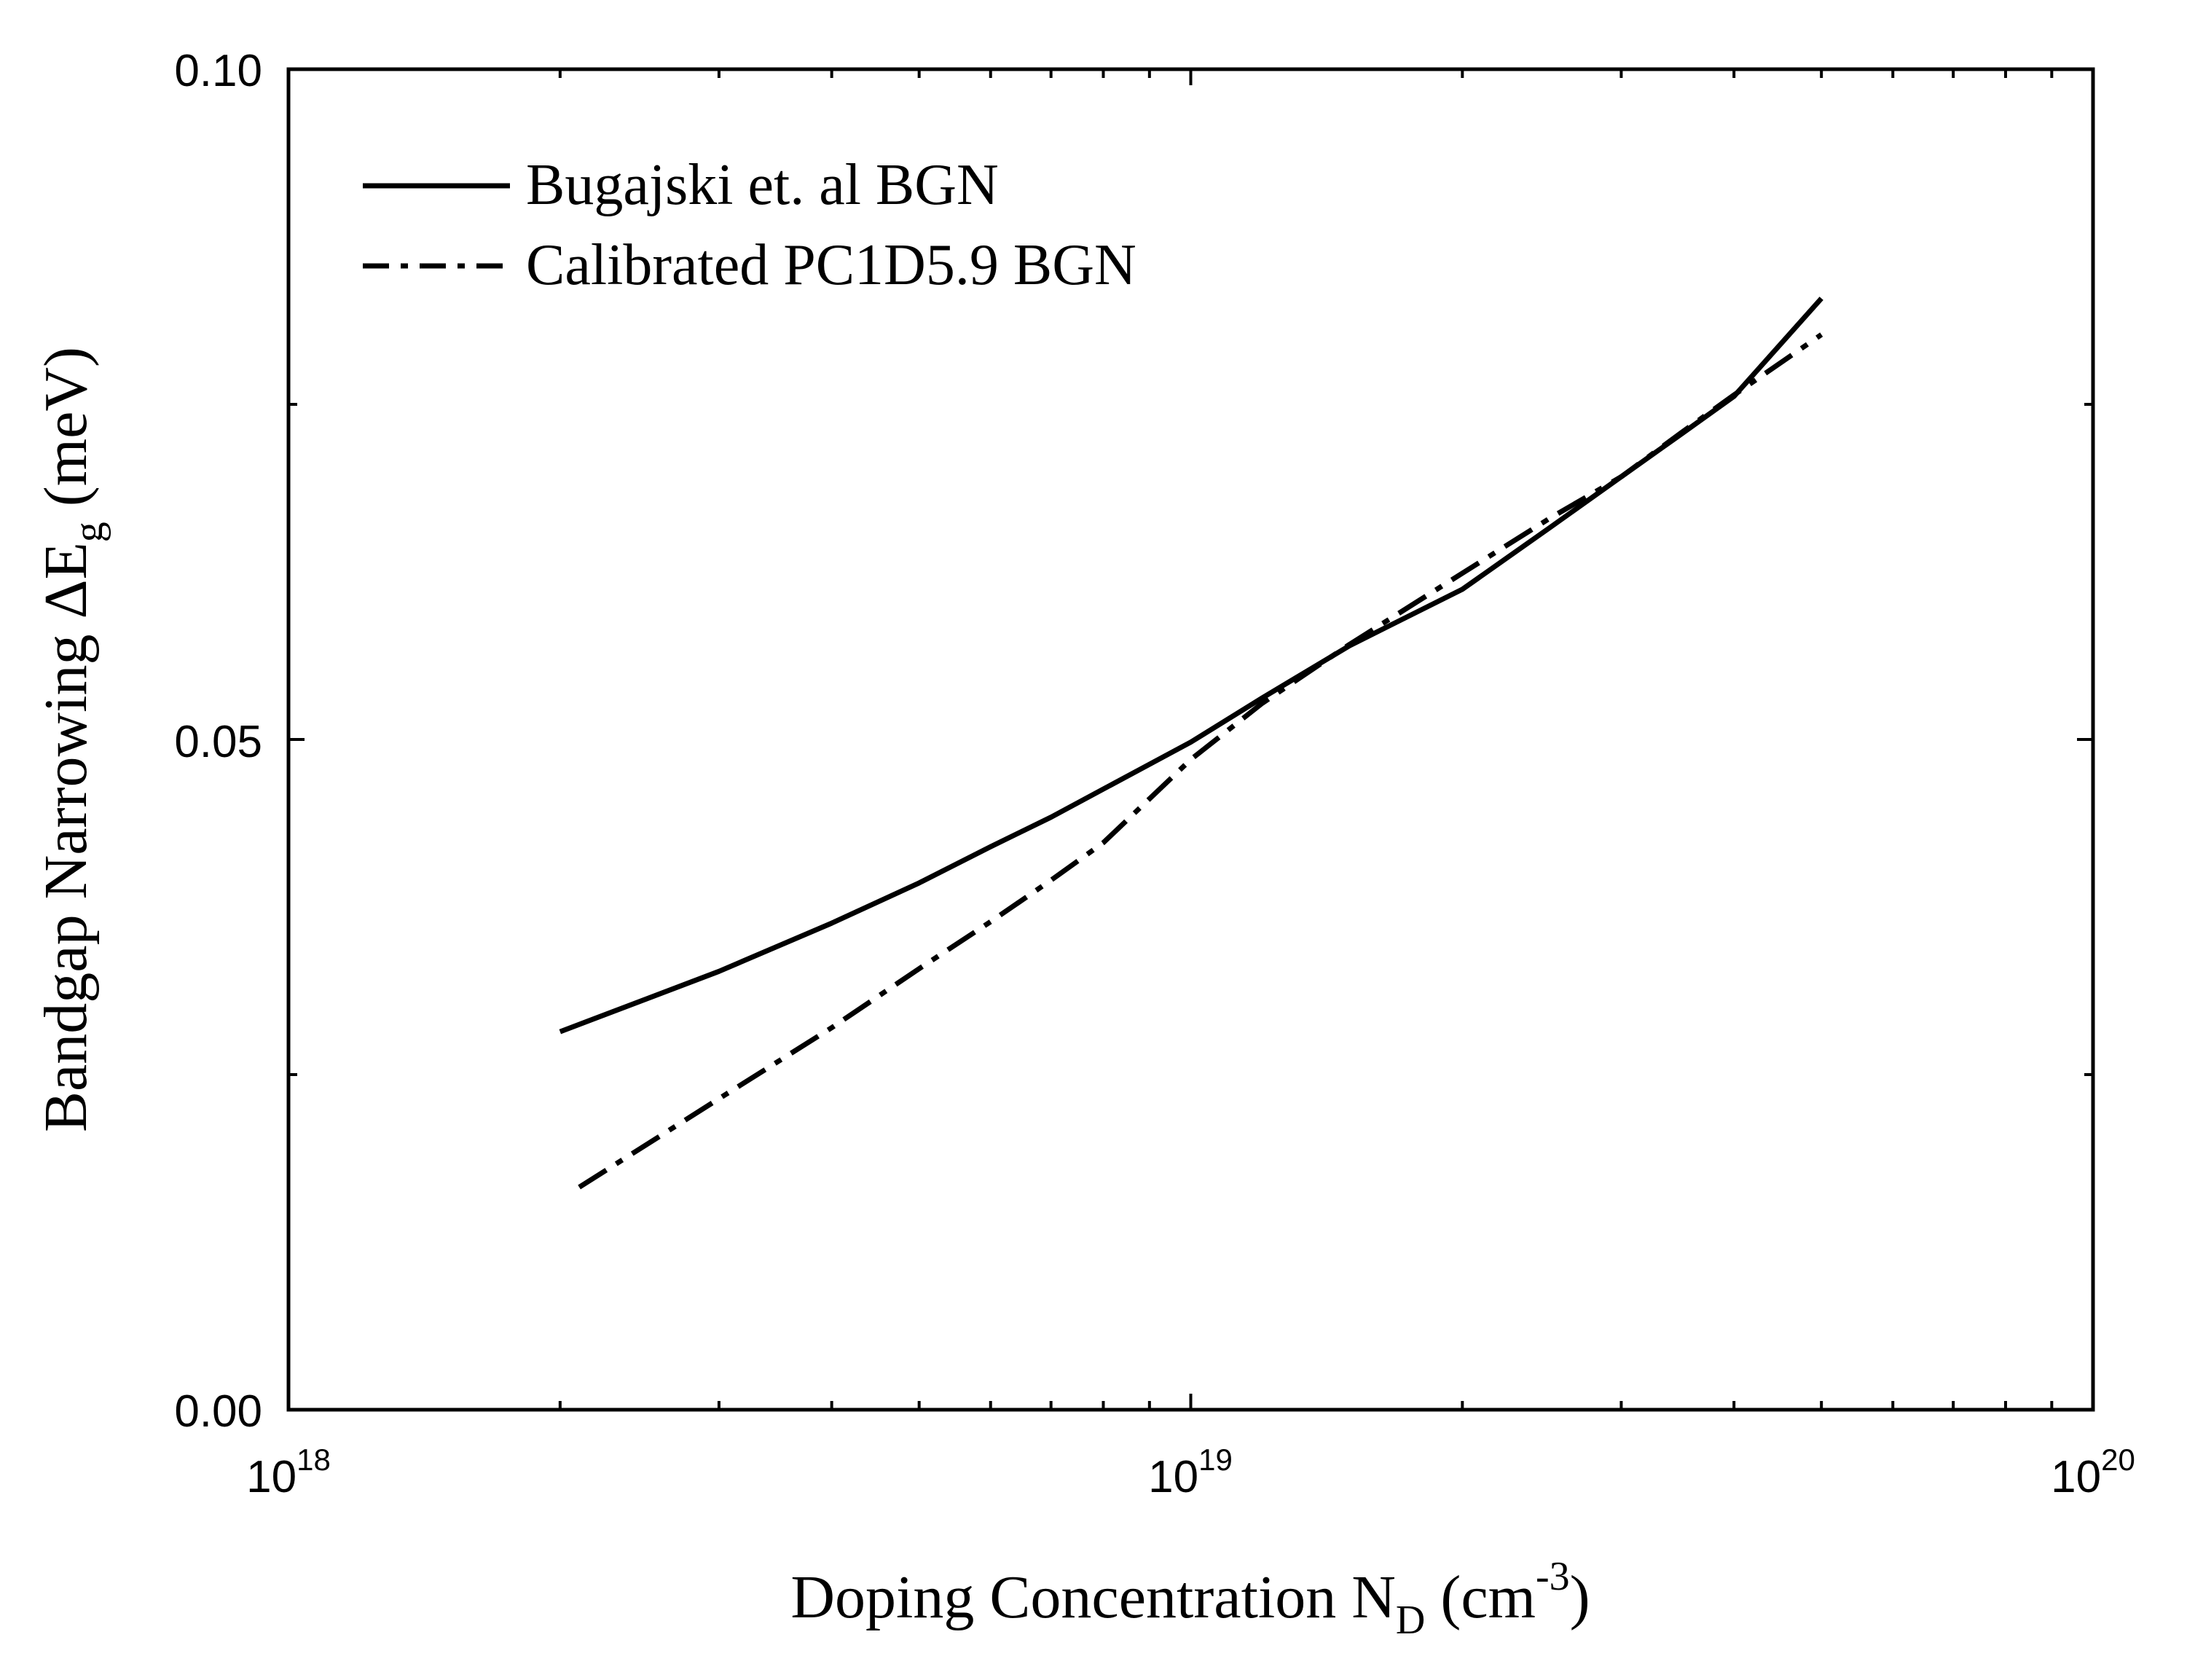 This screenshot has width=2187, height=1680. Describe the element at coordinates (218, 1411) in the screenshot. I see `y-tick-label: 0.00` at that location.